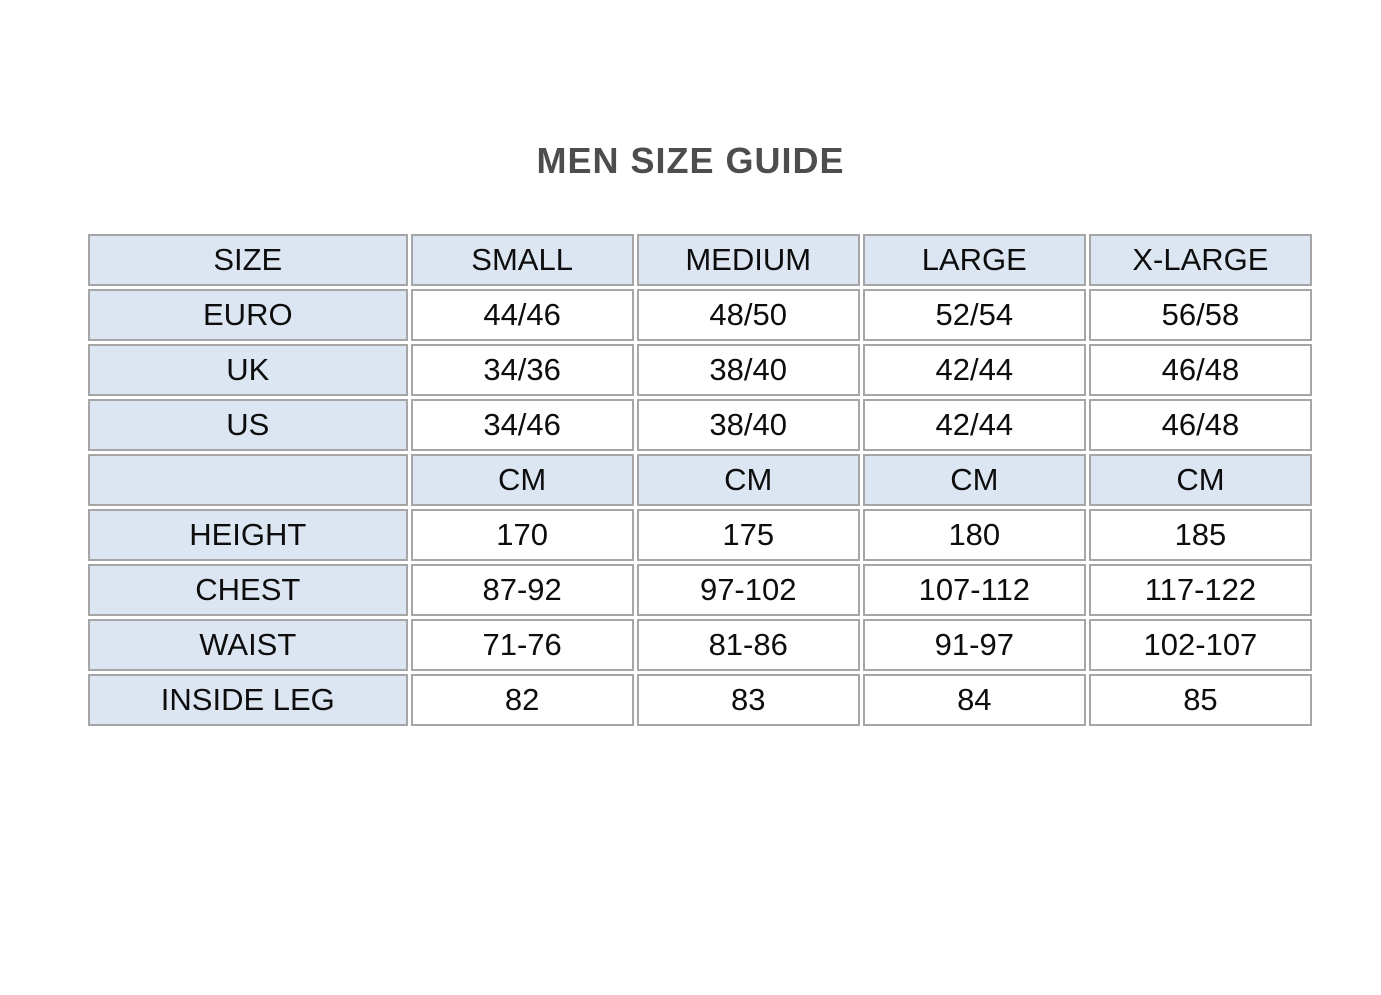 This screenshot has height=995, width=1381. Describe the element at coordinates (248, 370) in the screenshot. I see `row-label: UK` at that location.